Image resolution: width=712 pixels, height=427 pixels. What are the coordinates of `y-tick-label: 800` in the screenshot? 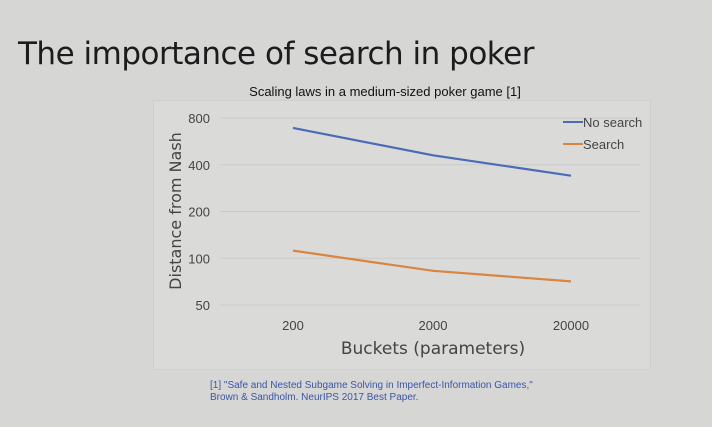 It's located at (199, 118).